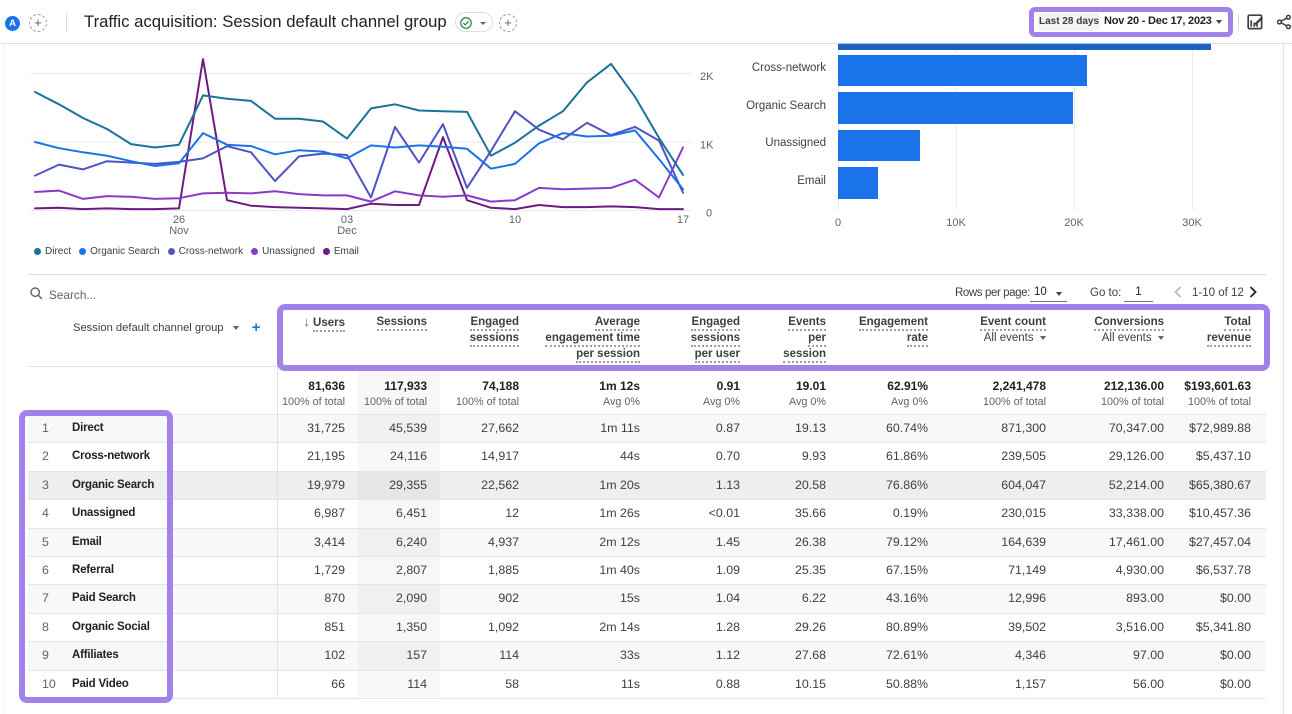 The width and height of the screenshot is (1292, 714). I want to click on svg-text: 26, so click(179, 220).